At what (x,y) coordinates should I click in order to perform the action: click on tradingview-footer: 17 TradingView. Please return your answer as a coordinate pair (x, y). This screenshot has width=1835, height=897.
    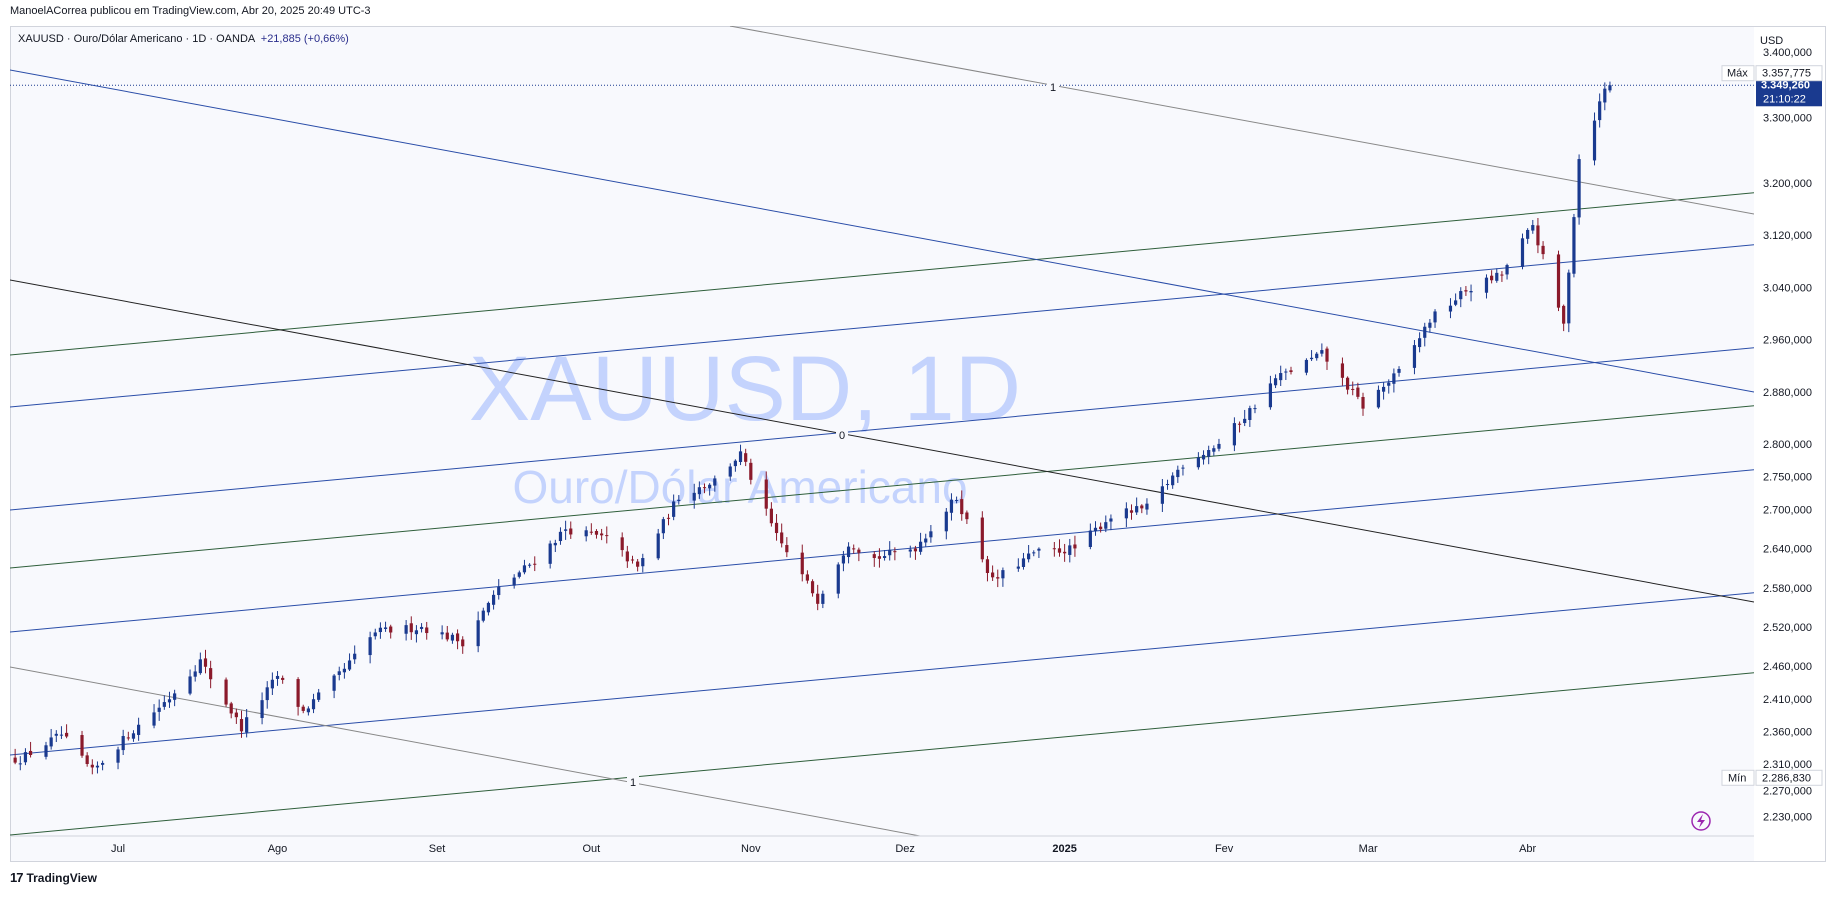
    Looking at the image, I should click on (53, 877).